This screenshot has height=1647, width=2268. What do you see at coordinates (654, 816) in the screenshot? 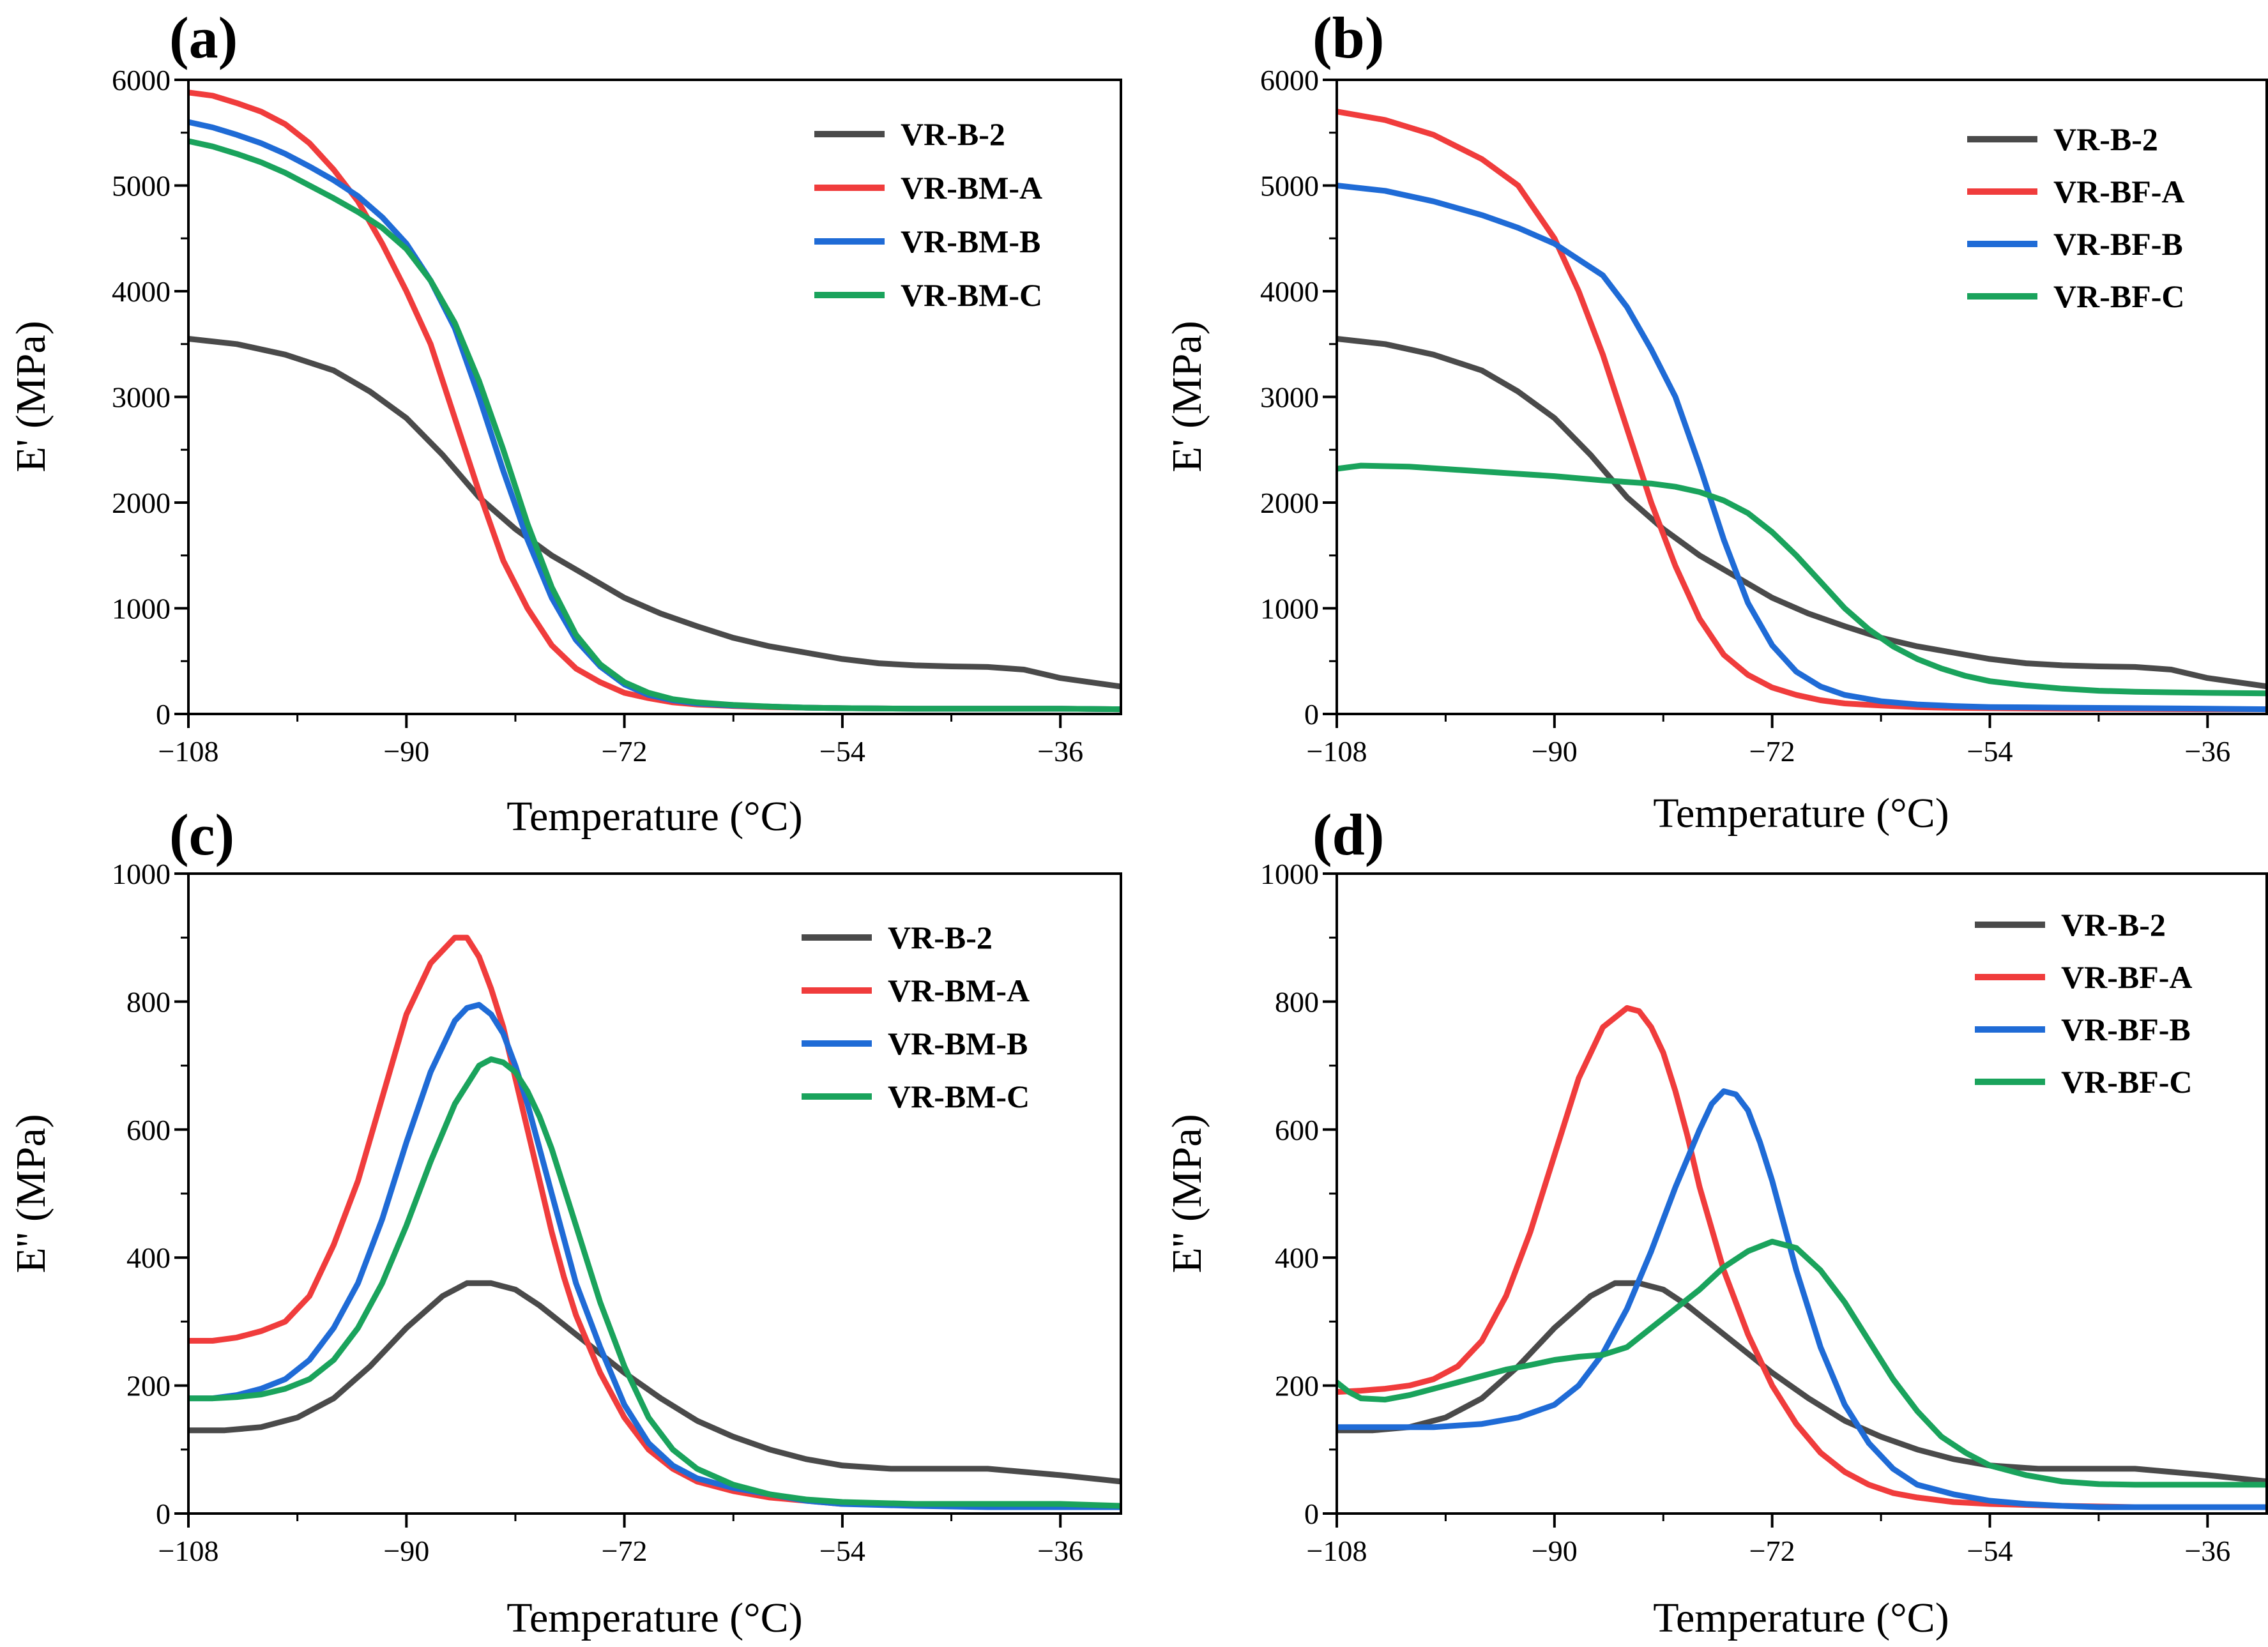
I see `x-axis-label-a: Temperature (°C)` at bounding box center [654, 816].